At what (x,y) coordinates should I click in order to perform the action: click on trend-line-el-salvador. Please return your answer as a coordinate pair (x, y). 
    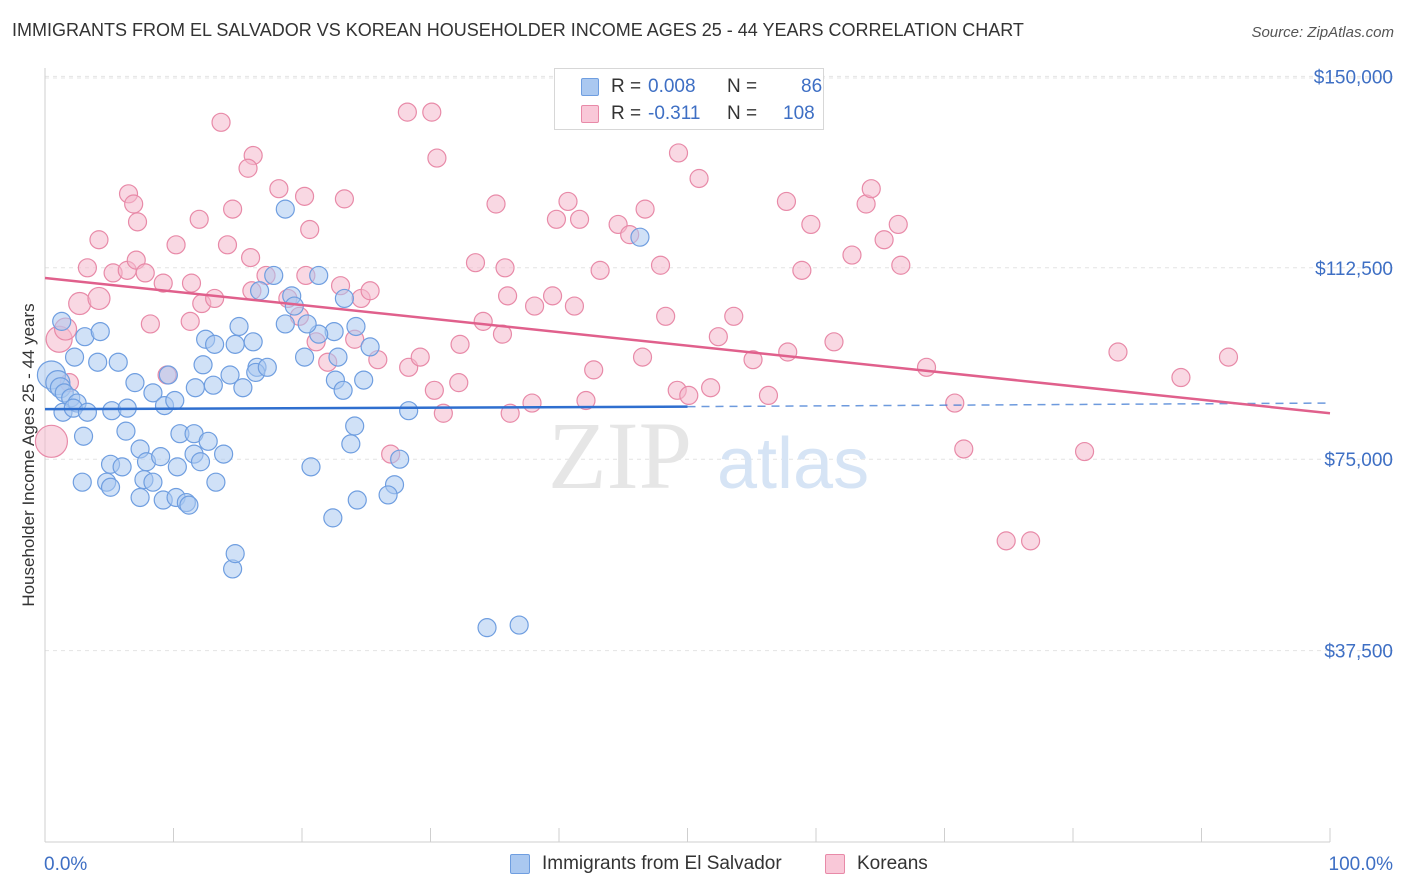
    Looking at the image, I should click on (366, 408).